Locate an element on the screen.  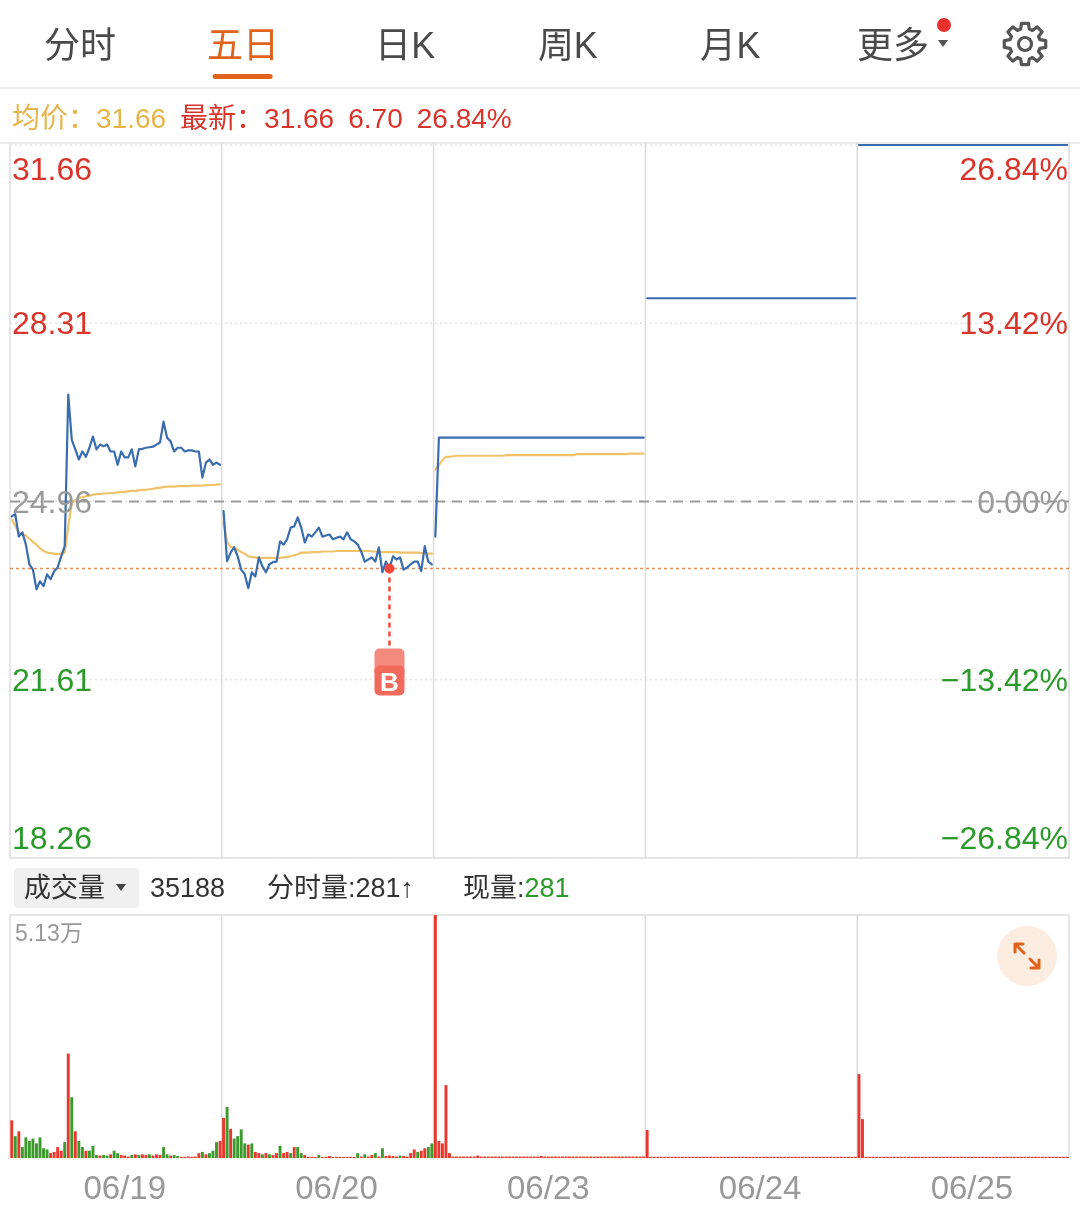
text: 均价：31.66 is located at coordinates (89, 118).